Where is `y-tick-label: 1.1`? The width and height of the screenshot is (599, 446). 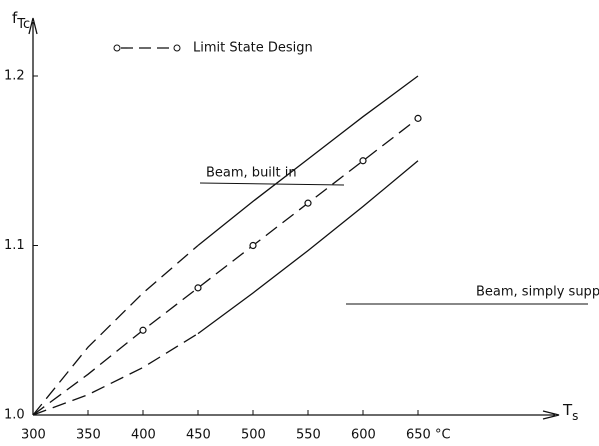
y-tick-label: 1.1 is located at coordinates (14, 245).